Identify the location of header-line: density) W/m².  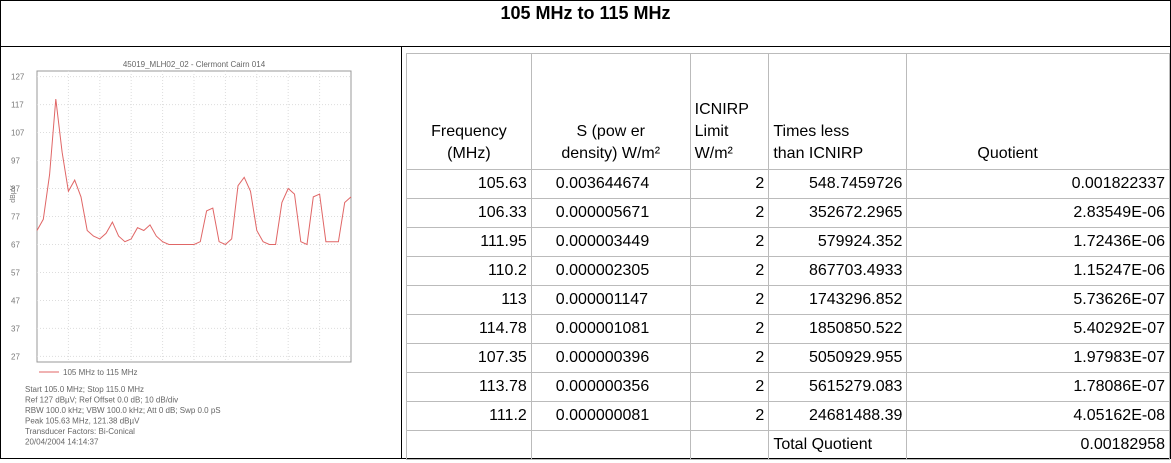
(611, 153).